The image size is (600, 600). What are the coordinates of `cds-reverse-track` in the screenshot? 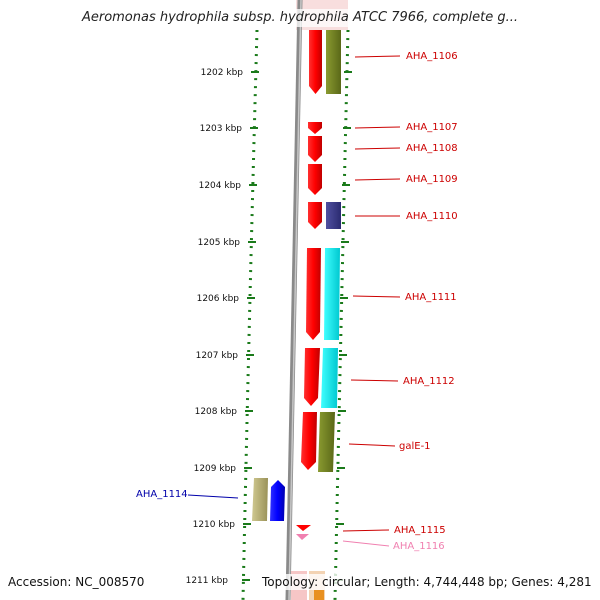 It's located at (268, 499).